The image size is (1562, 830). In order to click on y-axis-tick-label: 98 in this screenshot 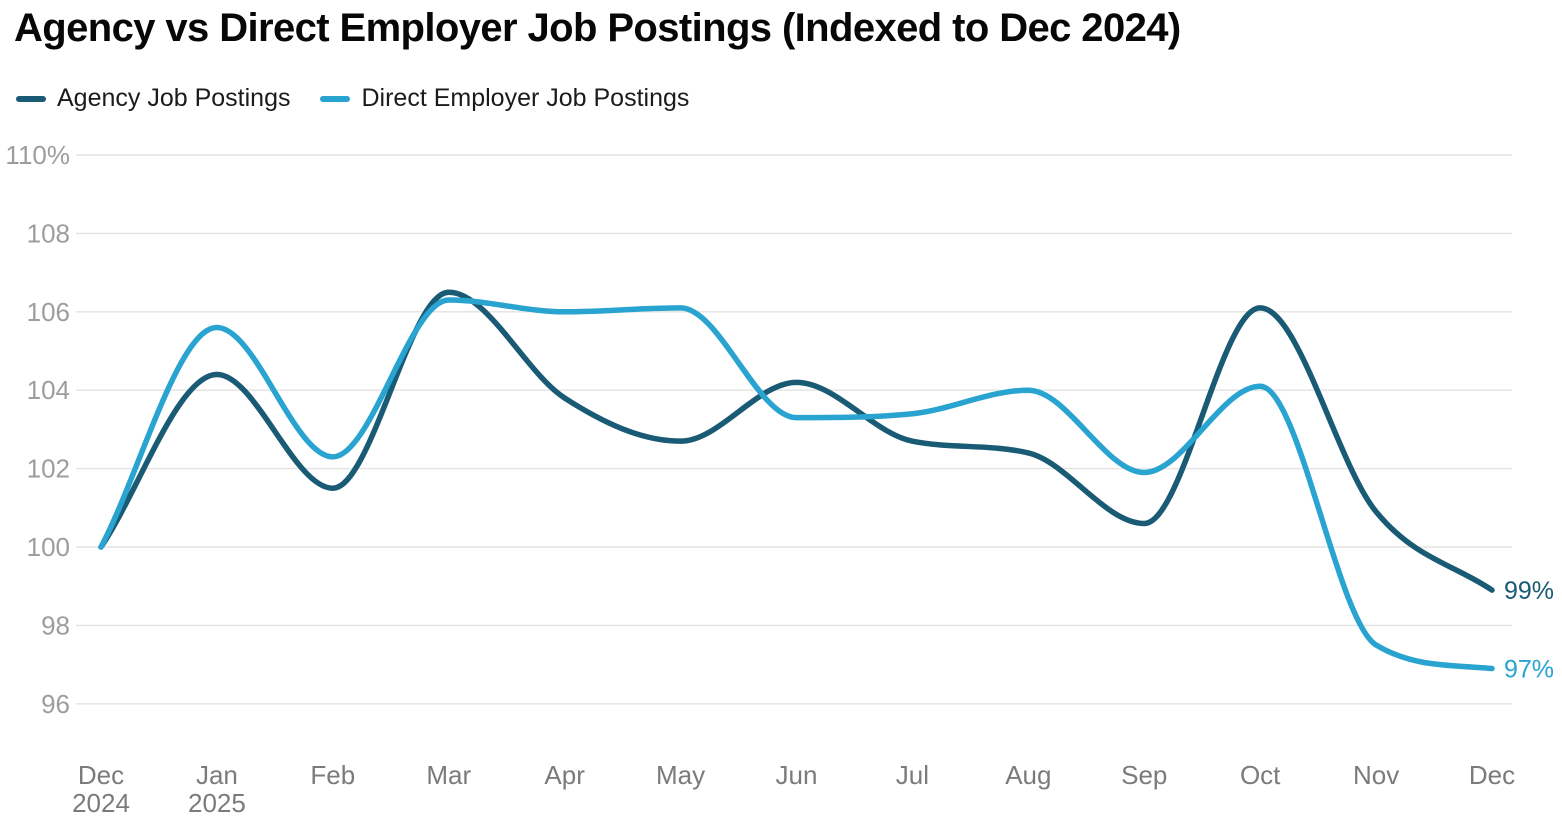, I will do `click(55, 625)`.